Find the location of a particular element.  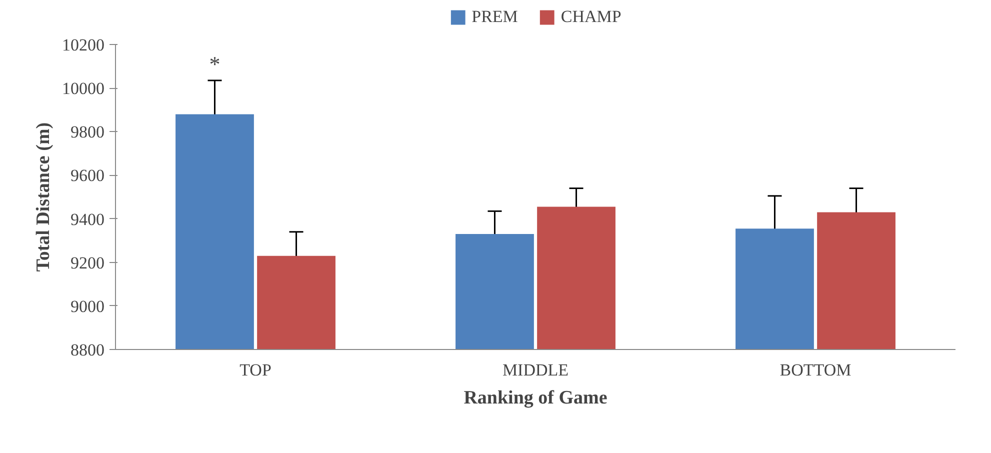

y-tick-label: 8800 is located at coordinates (87, 350).